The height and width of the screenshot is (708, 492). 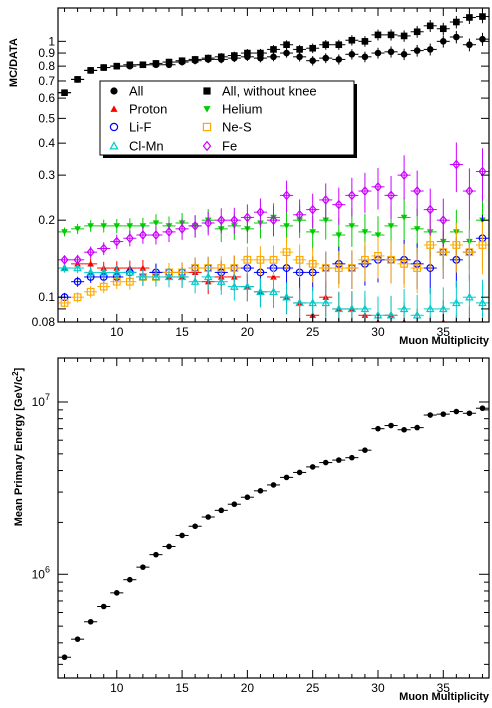 What do you see at coordinates (207, 91) in the screenshot?
I see `legend-marker-all-without-knee` at bounding box center [207, 91].